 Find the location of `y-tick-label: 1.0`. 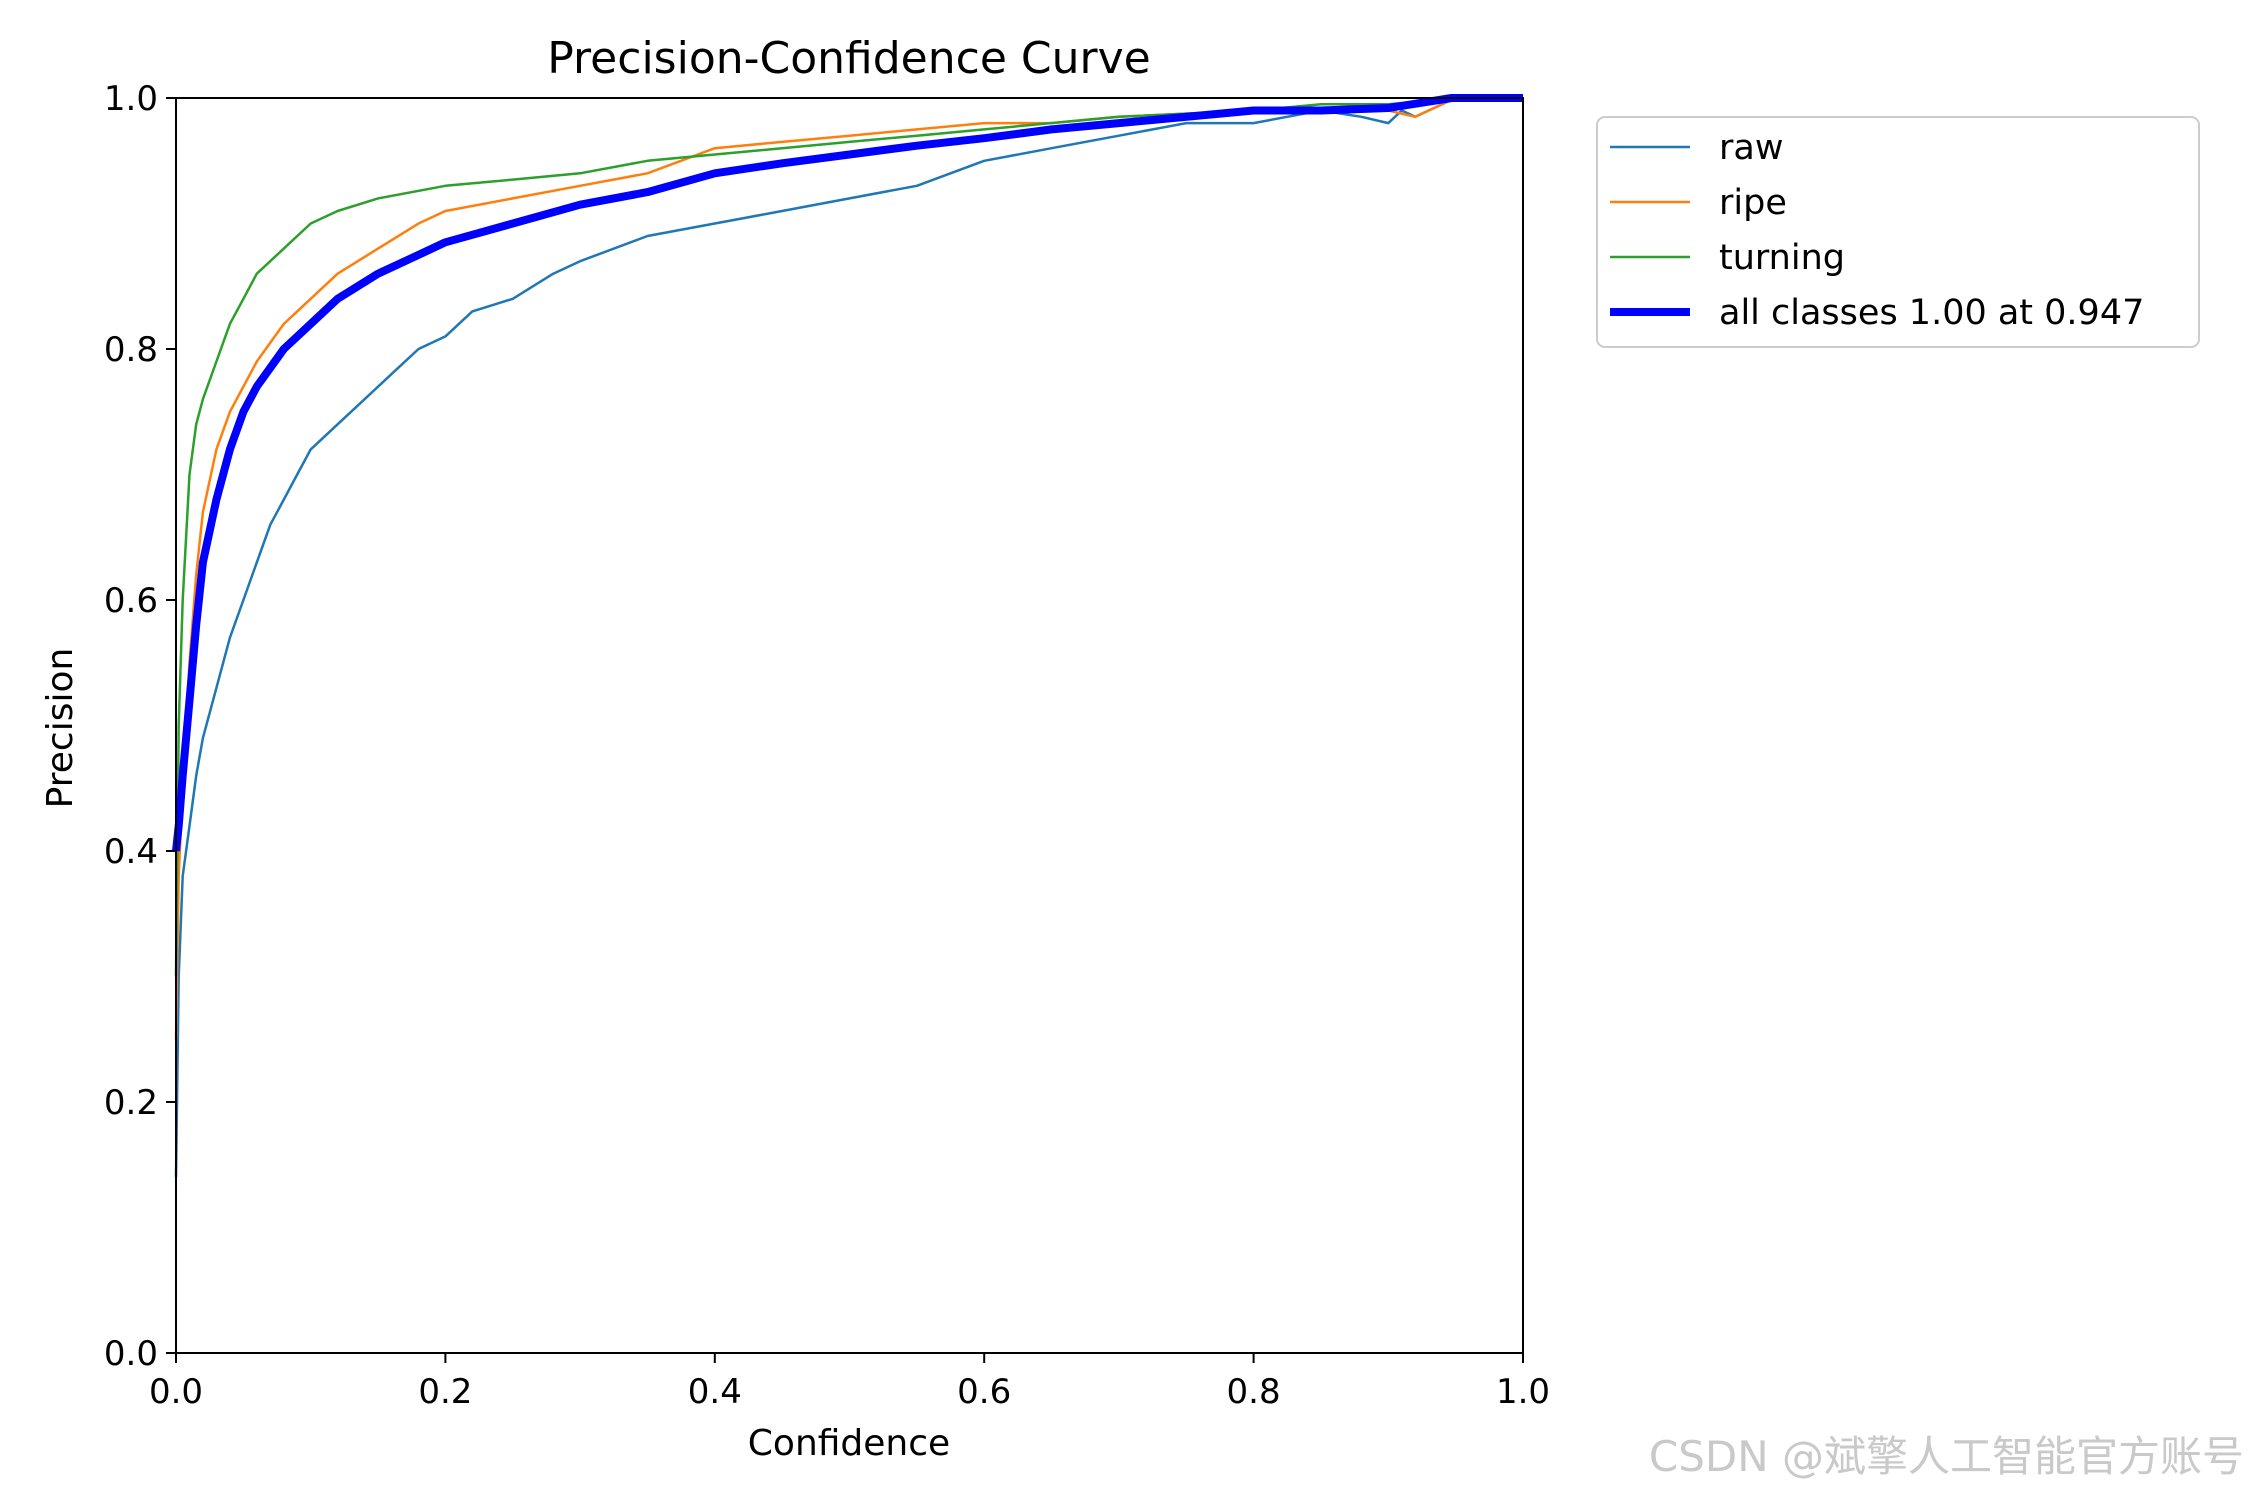

y-tick-label: 1.0 is located at coordinates (131, 99).